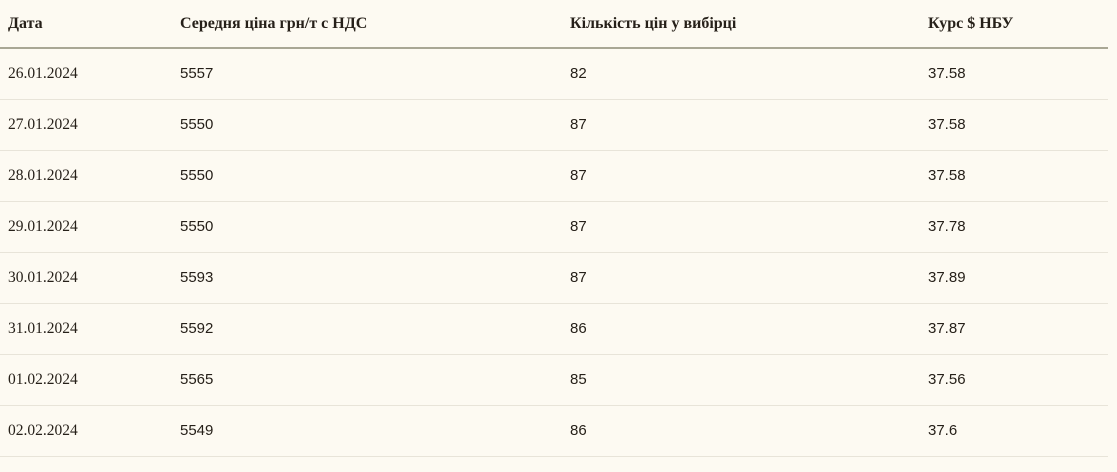  What do you see at coordinates (86, 329) in the screenshot?
I see `date-cell: 31.01.2024` at bounding box center [86, 329].